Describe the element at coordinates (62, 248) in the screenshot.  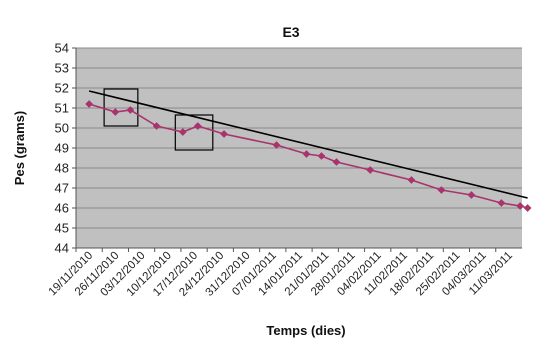
I see `y-tick-label-44: 44` at that location.